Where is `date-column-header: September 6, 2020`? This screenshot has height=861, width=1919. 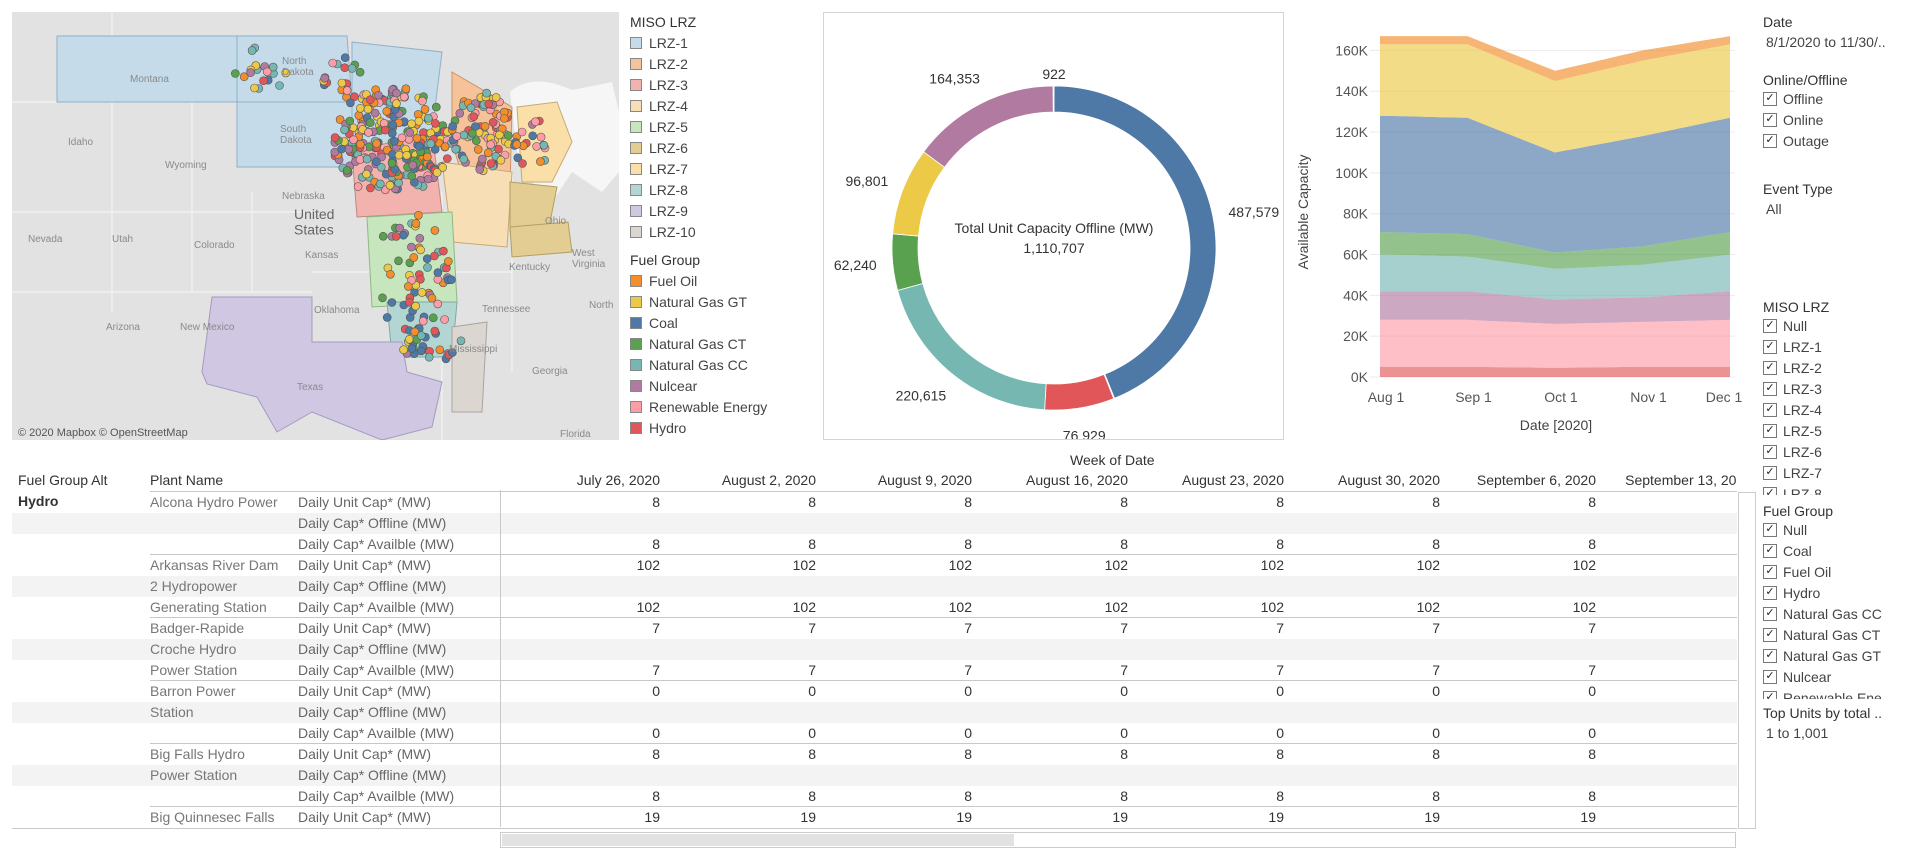 date-column-header: September 6, 2020 is located at coordinates (1536, 480).